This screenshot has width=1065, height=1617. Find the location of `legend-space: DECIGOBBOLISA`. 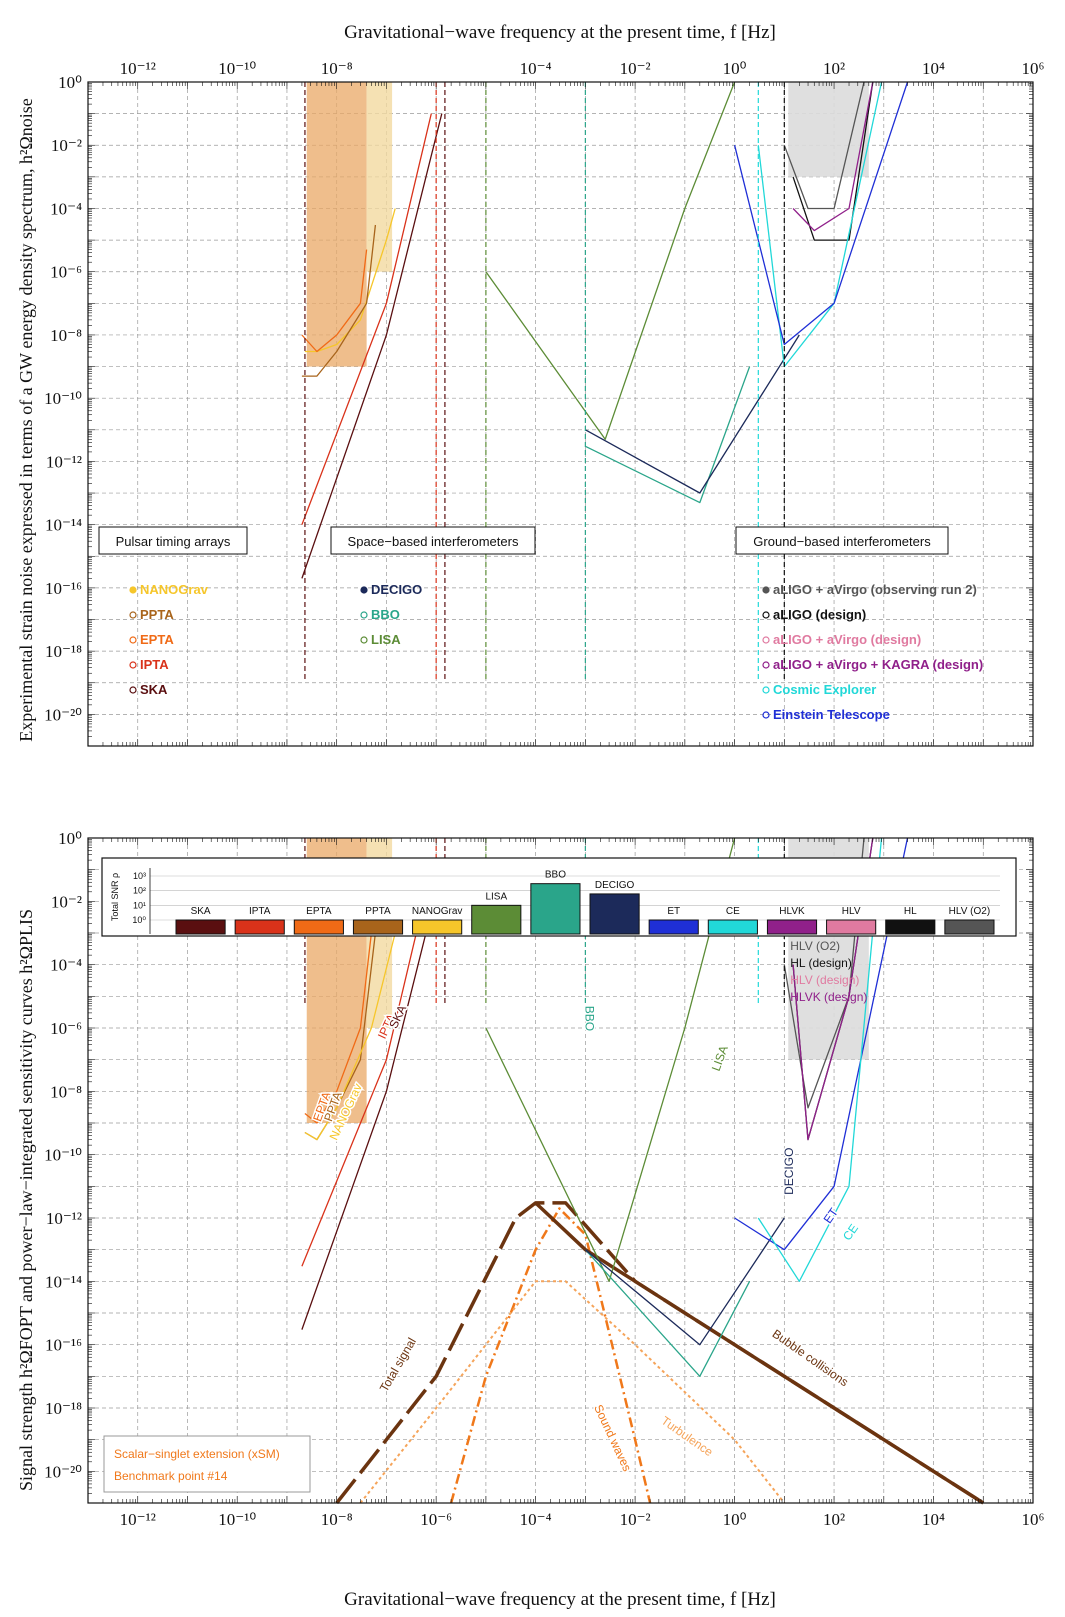

legend-space: DECIGOBBOLISA is located at coordinates (391, 614).